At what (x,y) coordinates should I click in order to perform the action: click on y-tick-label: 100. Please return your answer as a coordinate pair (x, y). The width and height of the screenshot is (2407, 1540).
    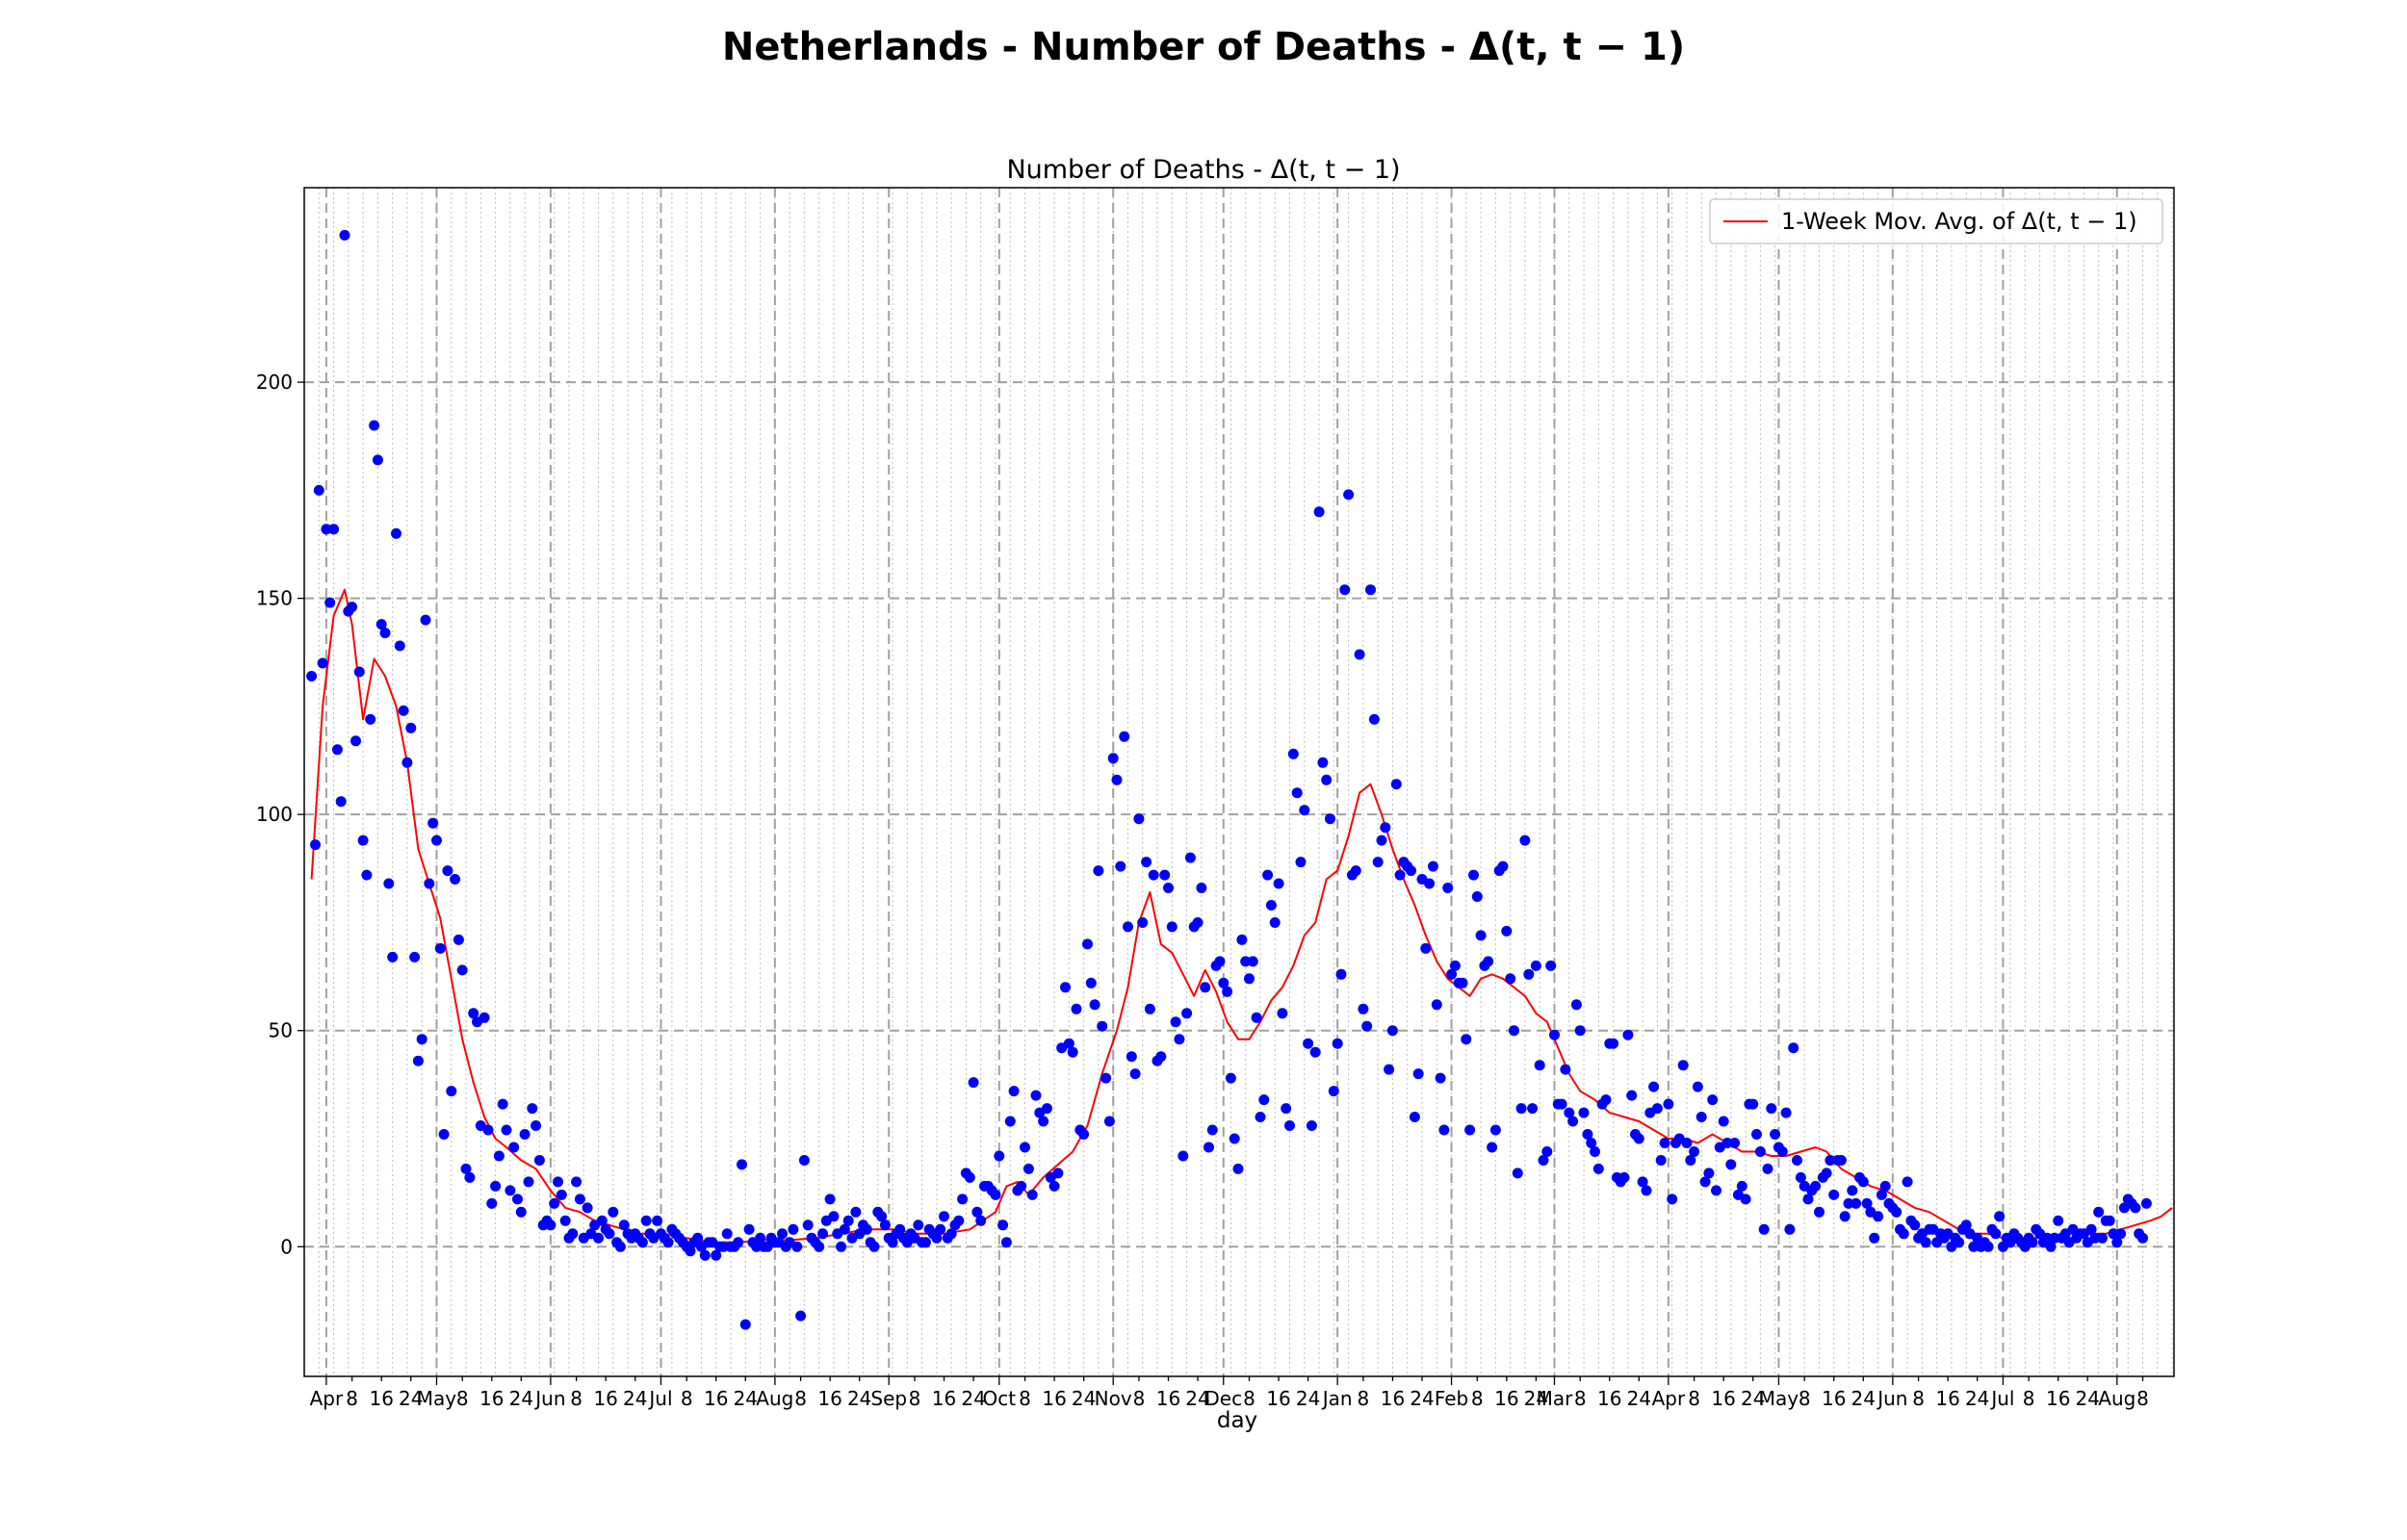
    Looking at the image, I should click on (274, 814).